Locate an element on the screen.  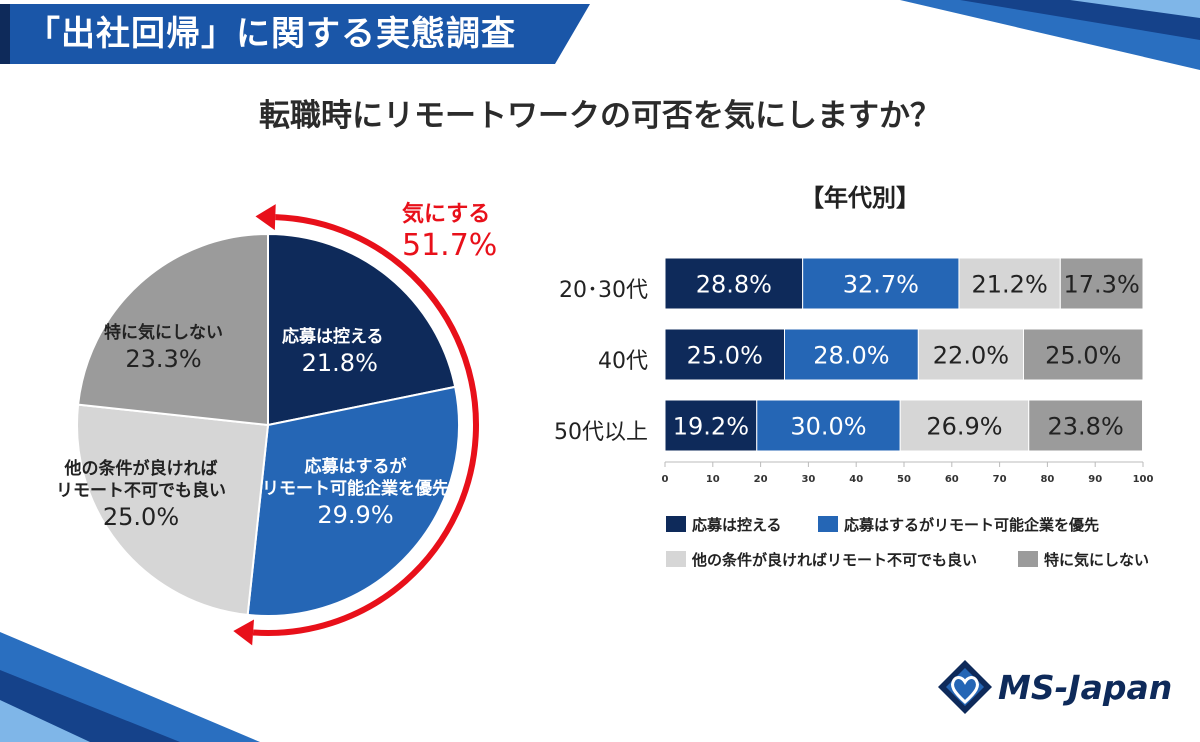
x-tick-label: 60 is located at coordinates (952, 479).